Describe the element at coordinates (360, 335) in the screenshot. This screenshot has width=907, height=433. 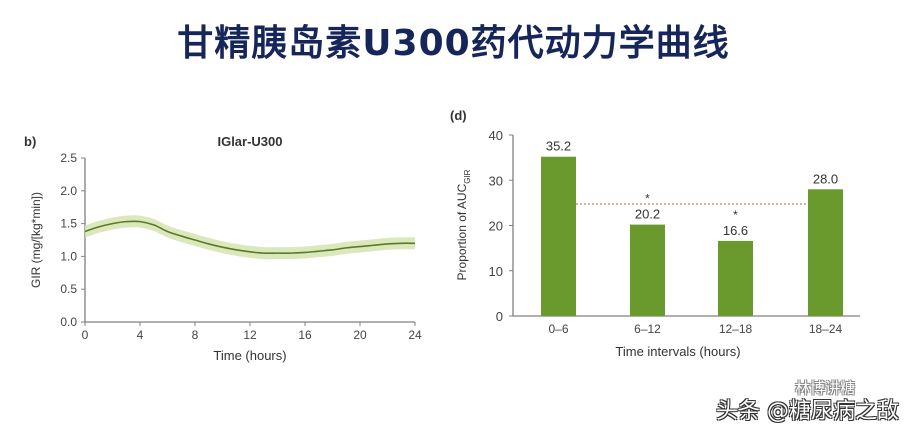
I see `x-tick-label: 20` at that location.